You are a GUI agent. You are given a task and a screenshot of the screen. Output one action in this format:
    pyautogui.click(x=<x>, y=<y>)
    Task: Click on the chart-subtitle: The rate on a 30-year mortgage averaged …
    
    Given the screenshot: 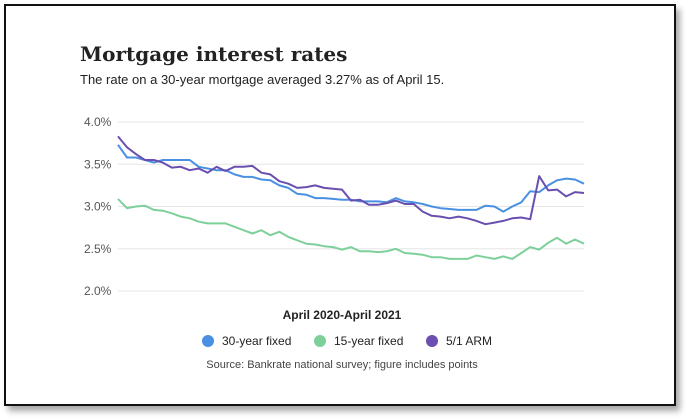 What is the action you would take?
    pyautogui.click(x=262, y=79)
    